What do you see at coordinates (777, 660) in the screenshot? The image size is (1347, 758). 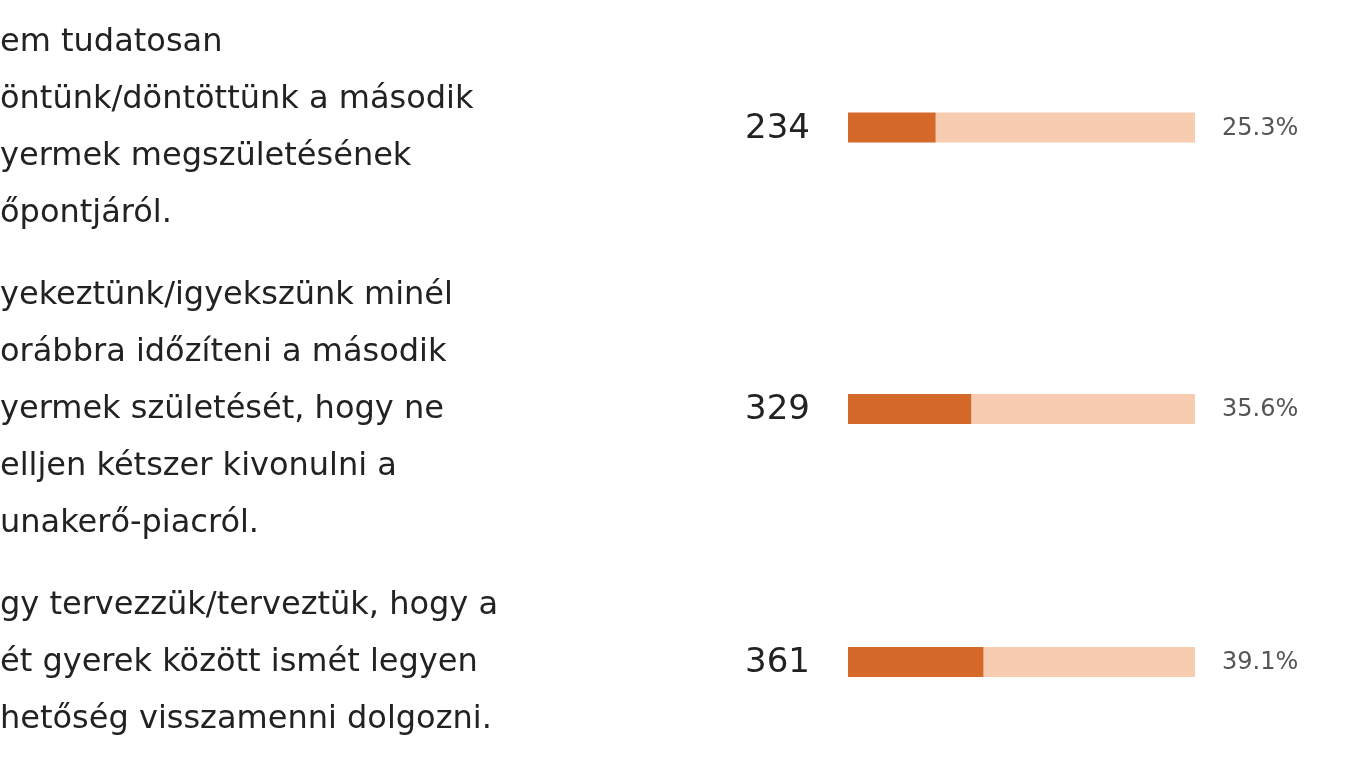 I see `text: 361` at bounding box center [777, 660].